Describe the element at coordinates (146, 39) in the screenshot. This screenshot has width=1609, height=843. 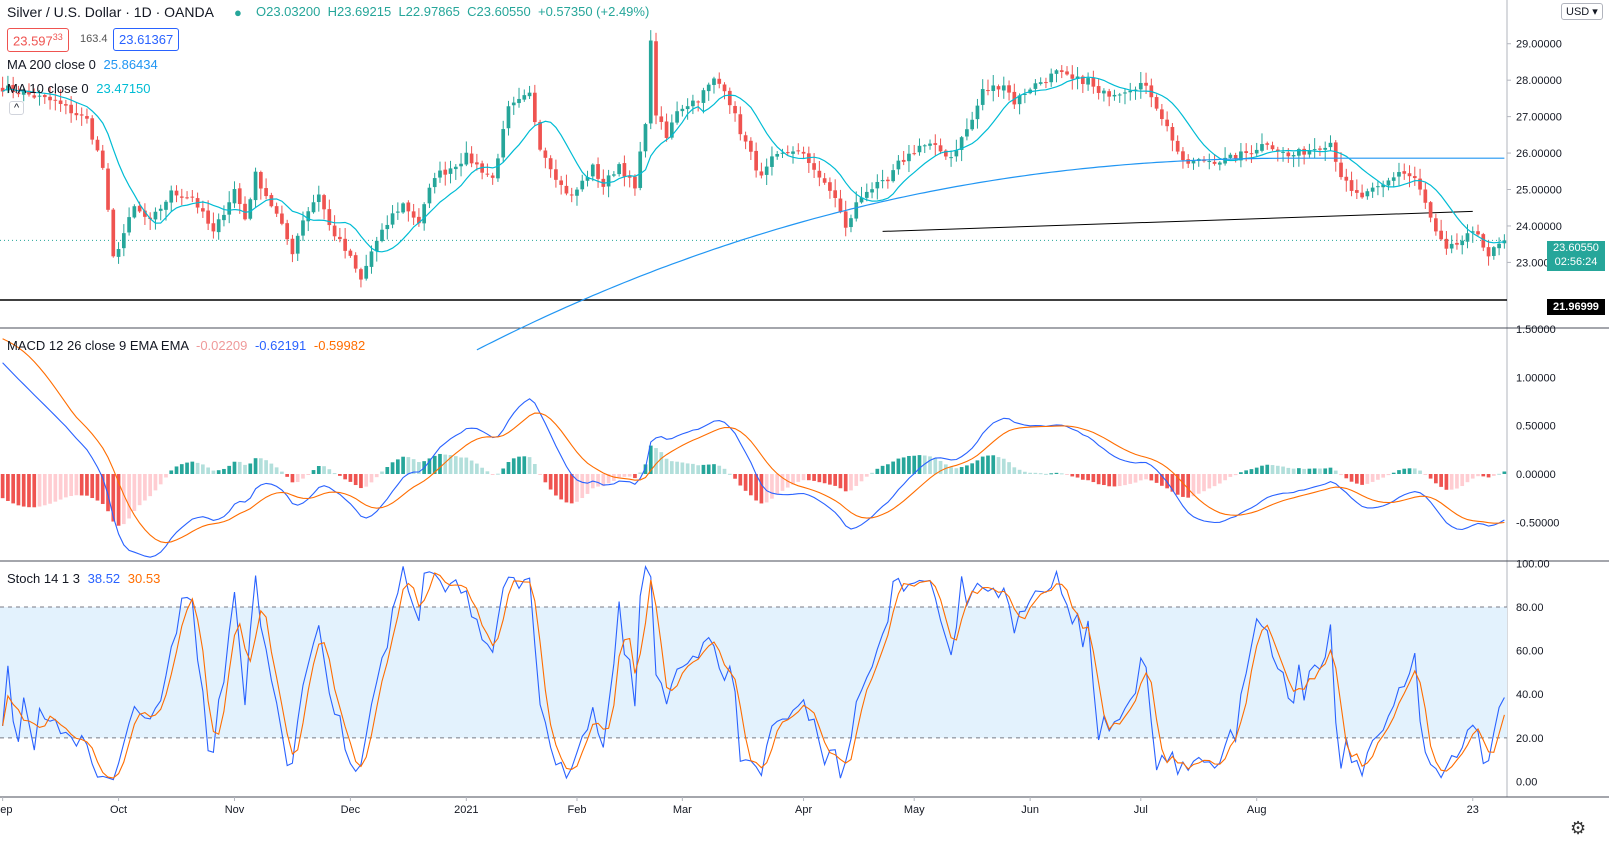
I see `buy-button: 23.61367` at that location.